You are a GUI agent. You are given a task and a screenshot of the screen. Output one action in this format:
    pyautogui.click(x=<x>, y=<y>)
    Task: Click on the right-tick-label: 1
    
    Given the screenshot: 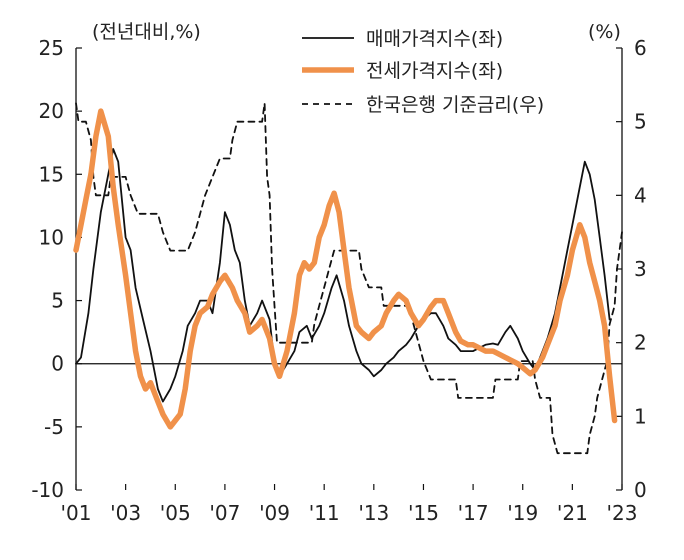 What is the action you would take?
    pyautogui.click(x=640, y=416)
    